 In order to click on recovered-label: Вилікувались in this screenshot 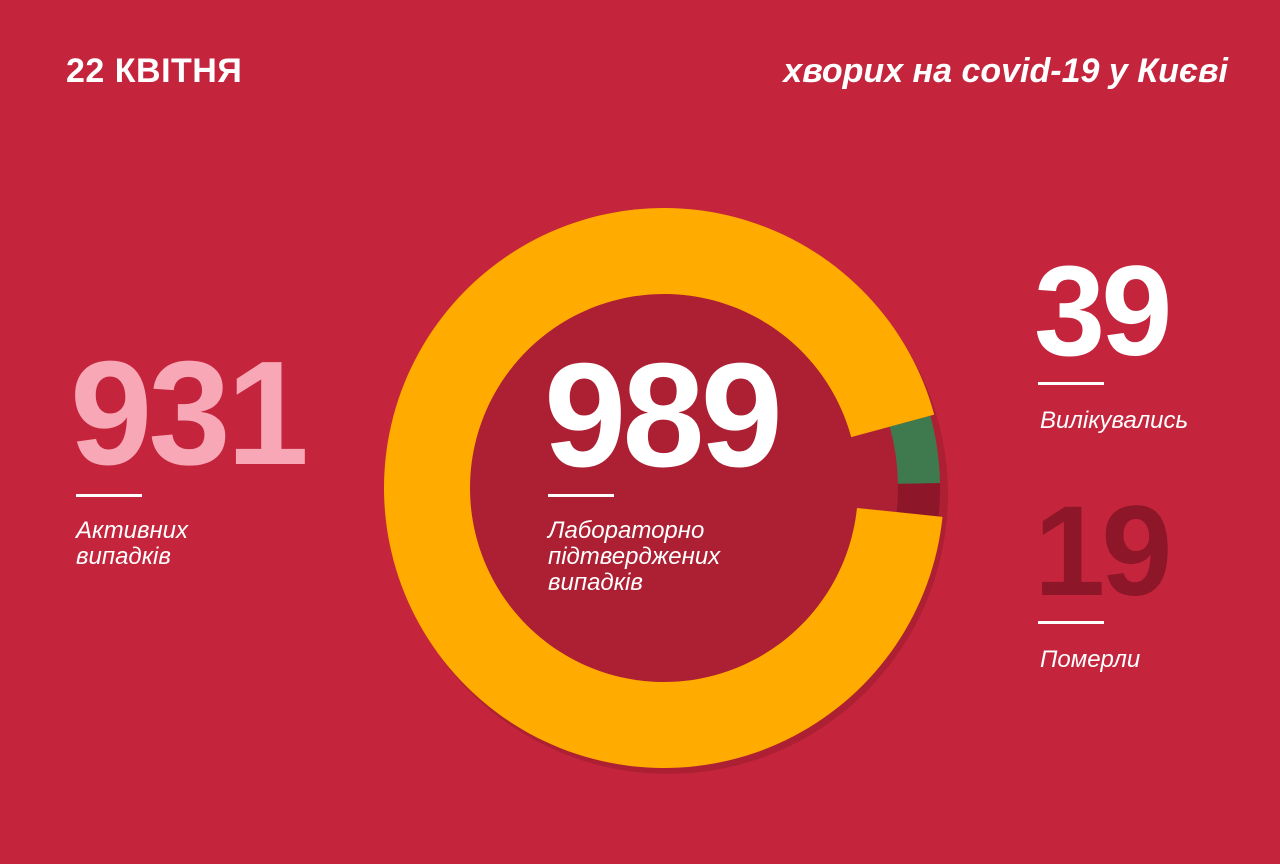, I will do `click(1114, 420)`.